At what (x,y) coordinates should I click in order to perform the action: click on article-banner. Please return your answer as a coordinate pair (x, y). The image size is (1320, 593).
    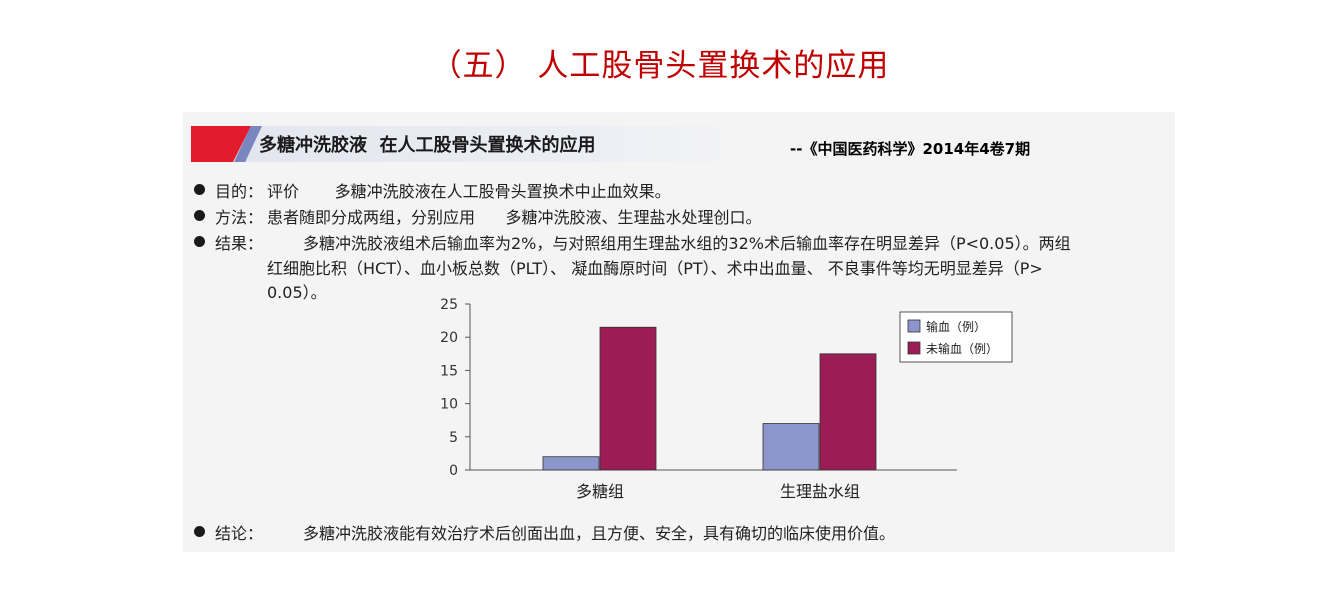
    Looking at the image, I should click on (471, 144).